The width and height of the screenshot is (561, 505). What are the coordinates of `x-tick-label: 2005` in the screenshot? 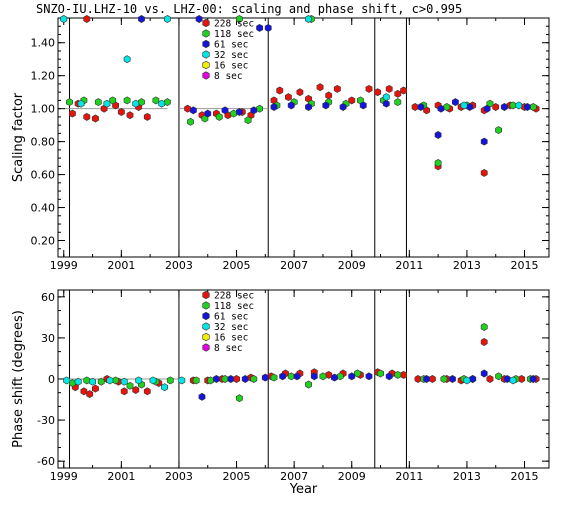 It's located at (237, 476).